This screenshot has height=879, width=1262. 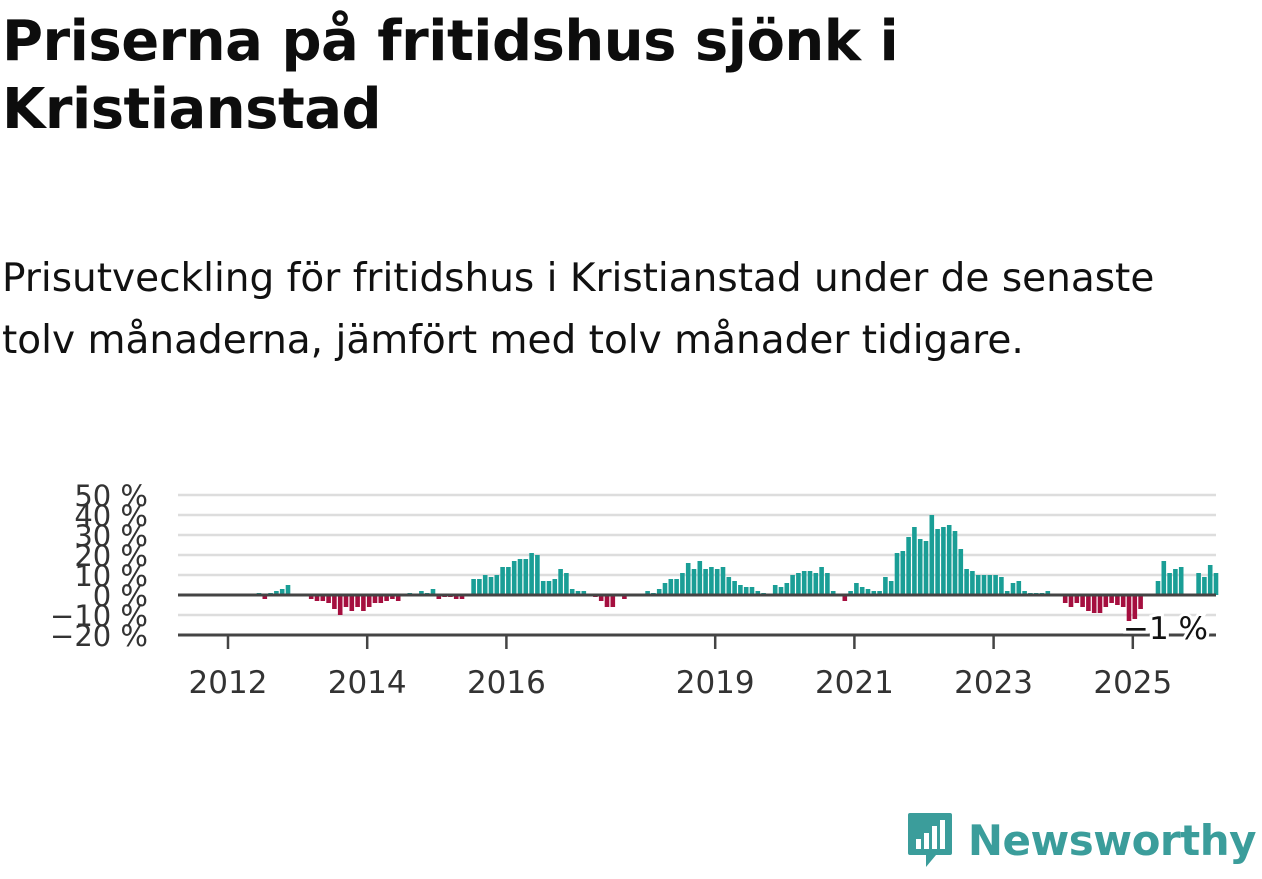 What do you see at coordinates (367, 683) in the screenshot?
I see `x-tick-label: 2014` at bounding box center [367, 683].